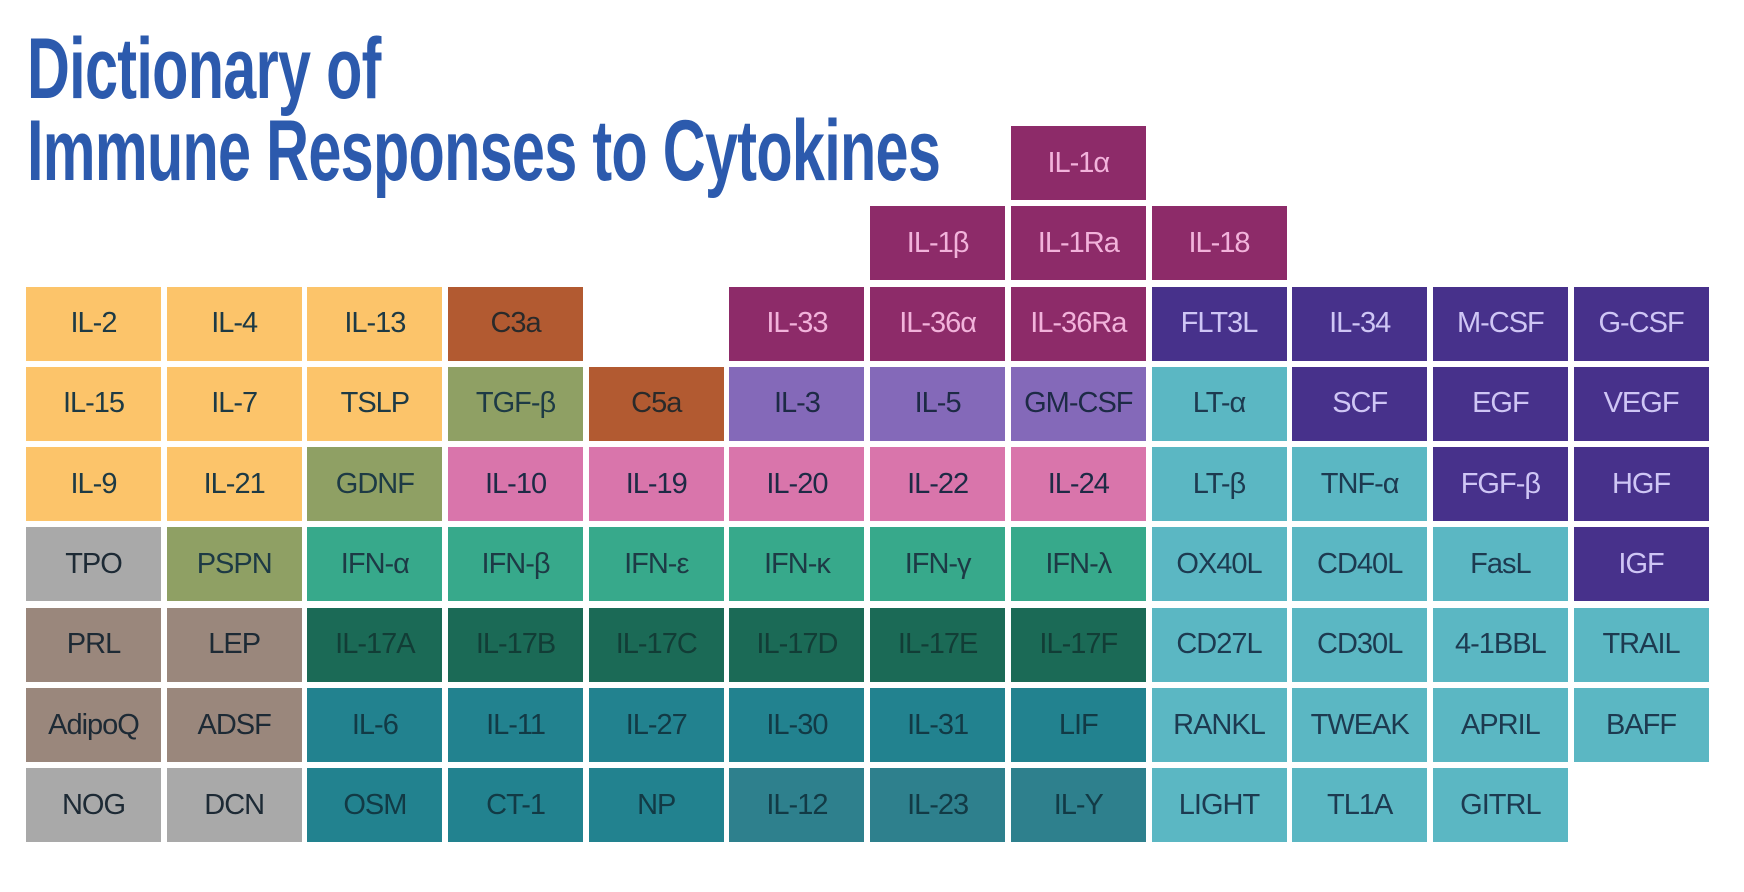 This screenshot has height=892, width=1744. Describe the element at coordinates (1360, 725) in the screenshot. I see `cytokine-cell-tweak: TWEAK` at that location.